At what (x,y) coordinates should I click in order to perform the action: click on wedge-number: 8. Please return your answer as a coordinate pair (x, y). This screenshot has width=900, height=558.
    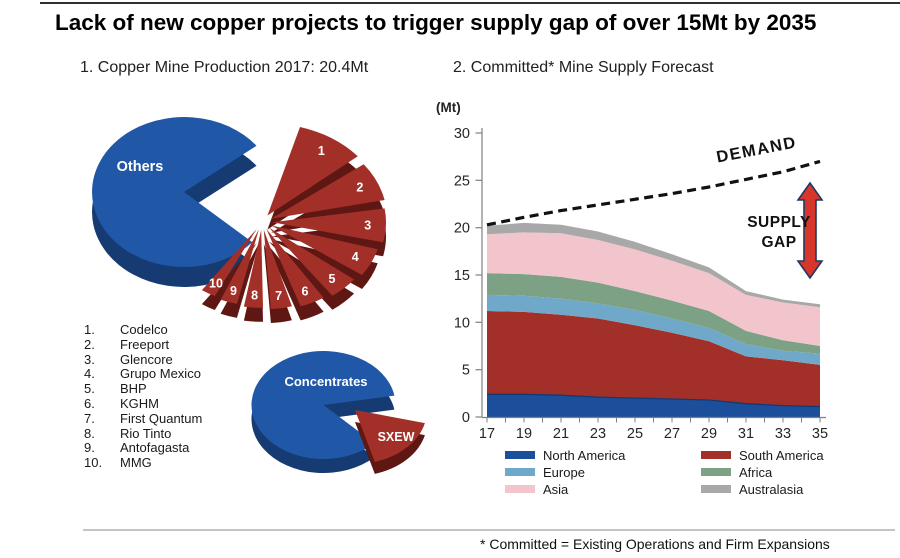
    Looking at the image, I should click on (254, 296).